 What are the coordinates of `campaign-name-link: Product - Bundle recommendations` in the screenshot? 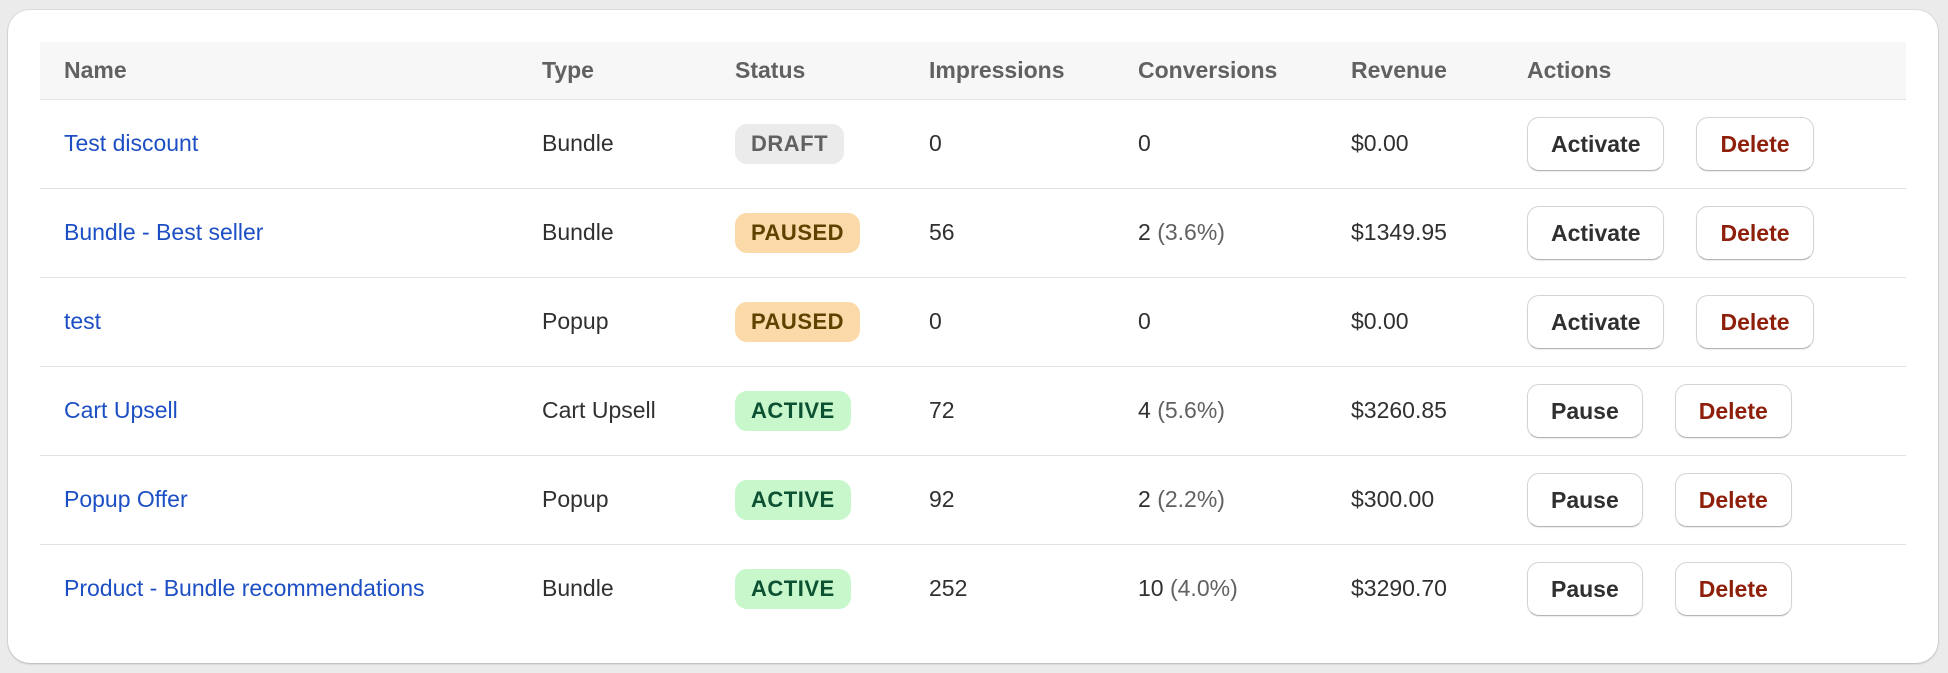 It's located at (244, 588).